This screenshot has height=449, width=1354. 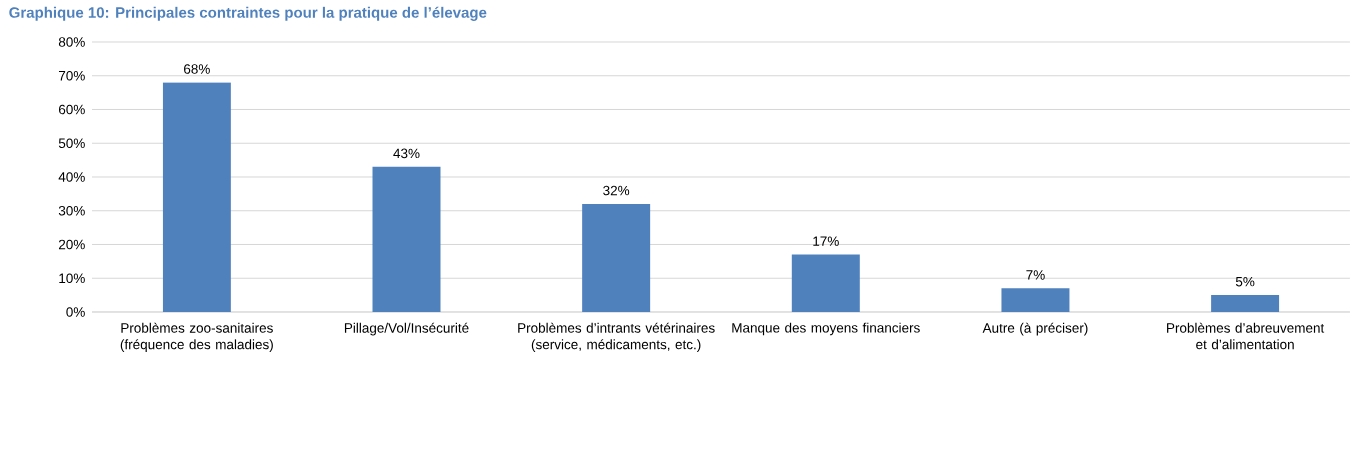 I want to click on data-label: 7%, so click(x=1035, y=275).